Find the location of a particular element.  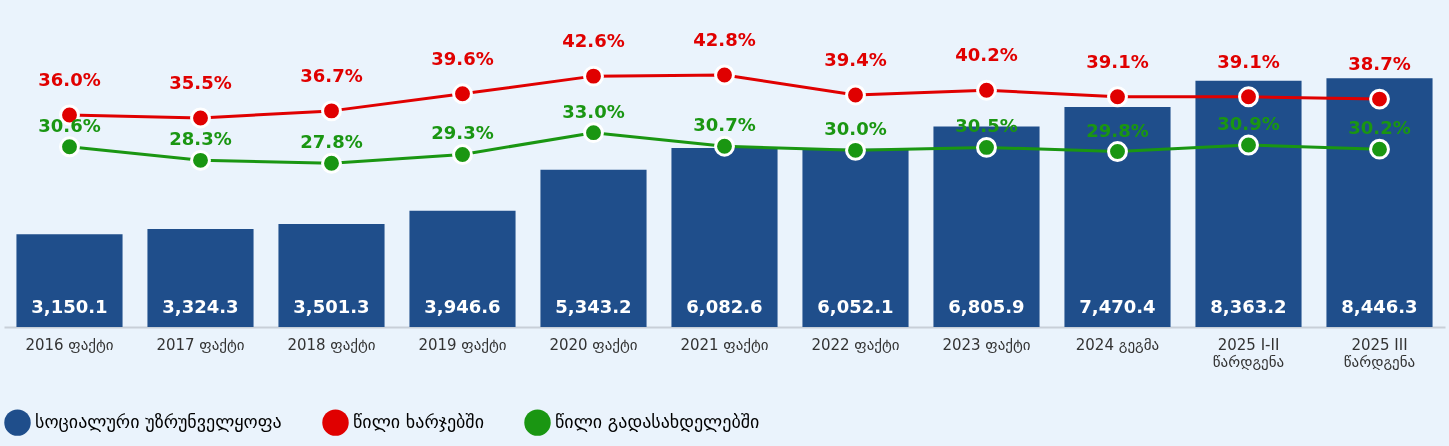

legend-label: წილი ხარჯებში is located at coordinates (418, 421).